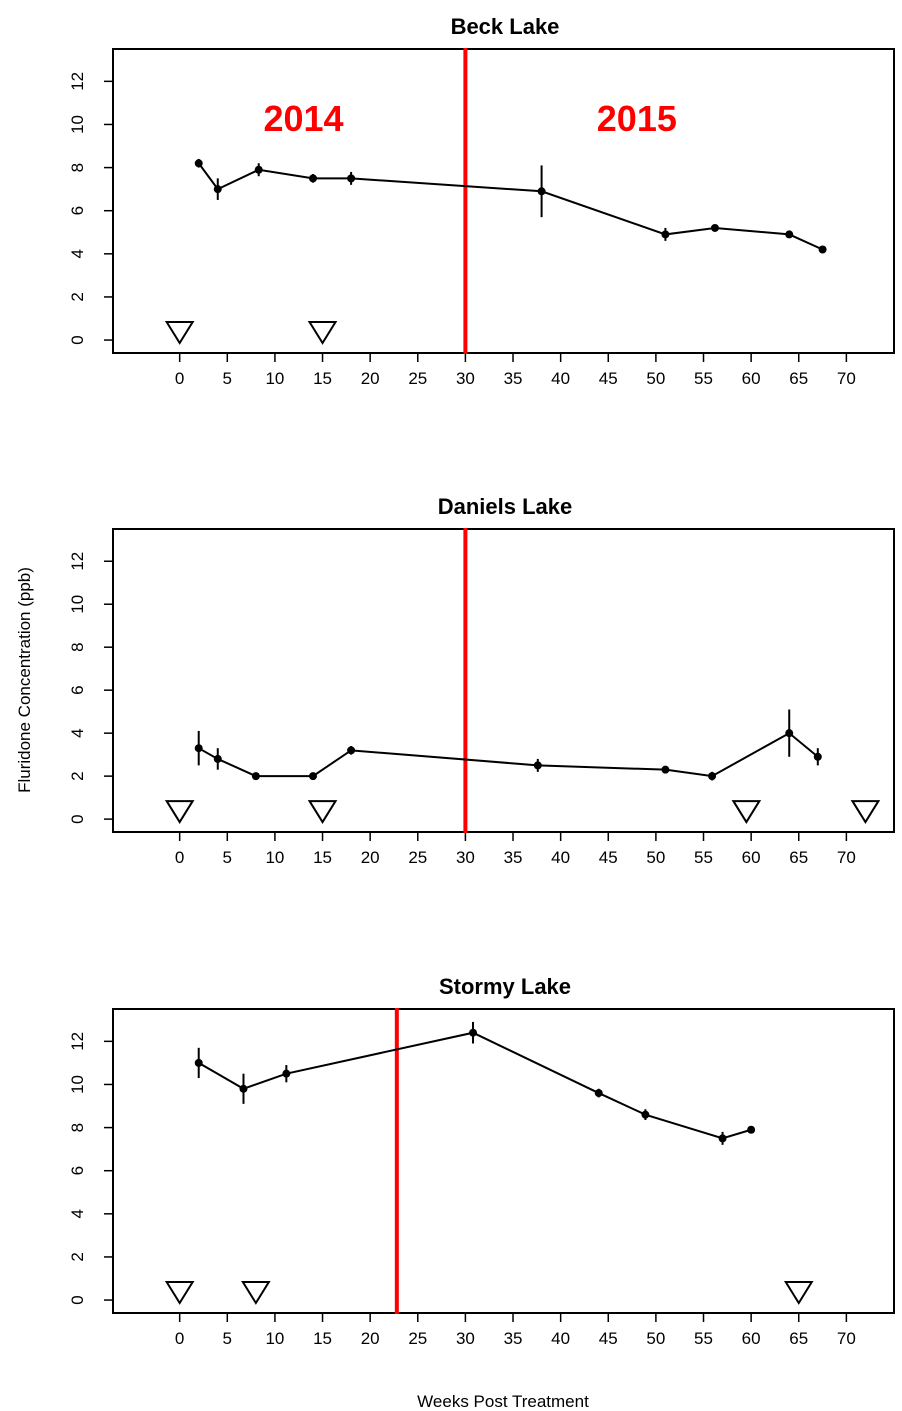 The image size is (902, 1411). I want to click on y-tick-label: 0, so click(77, 1299).